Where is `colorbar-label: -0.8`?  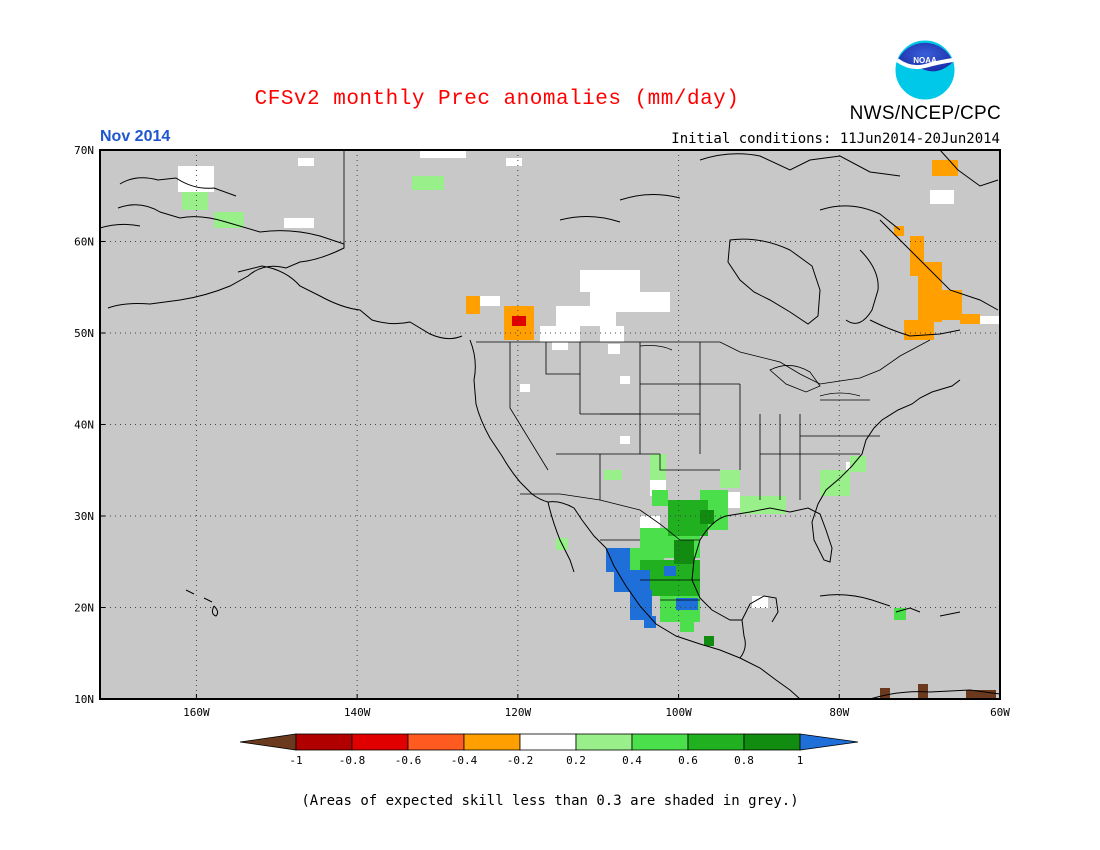
colorbar-label: -0.8 is located at coordinates (352, 760).